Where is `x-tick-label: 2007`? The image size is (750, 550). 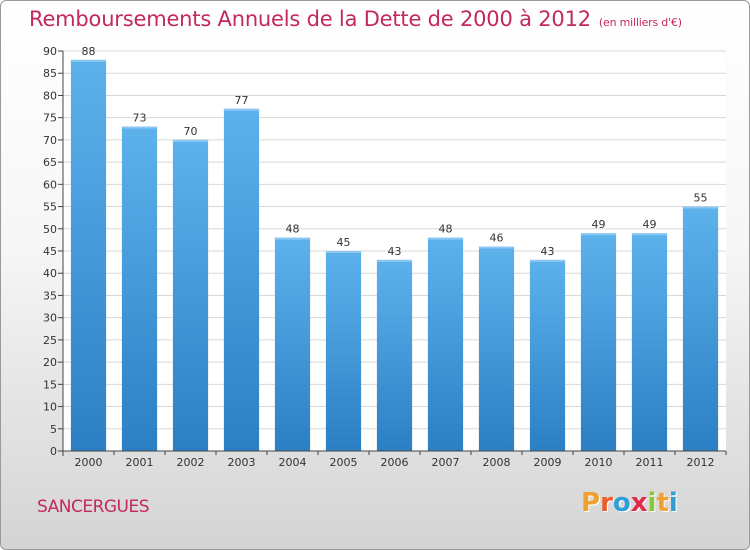 x-tick-label: 2007 is located at coordinates (446, 462).